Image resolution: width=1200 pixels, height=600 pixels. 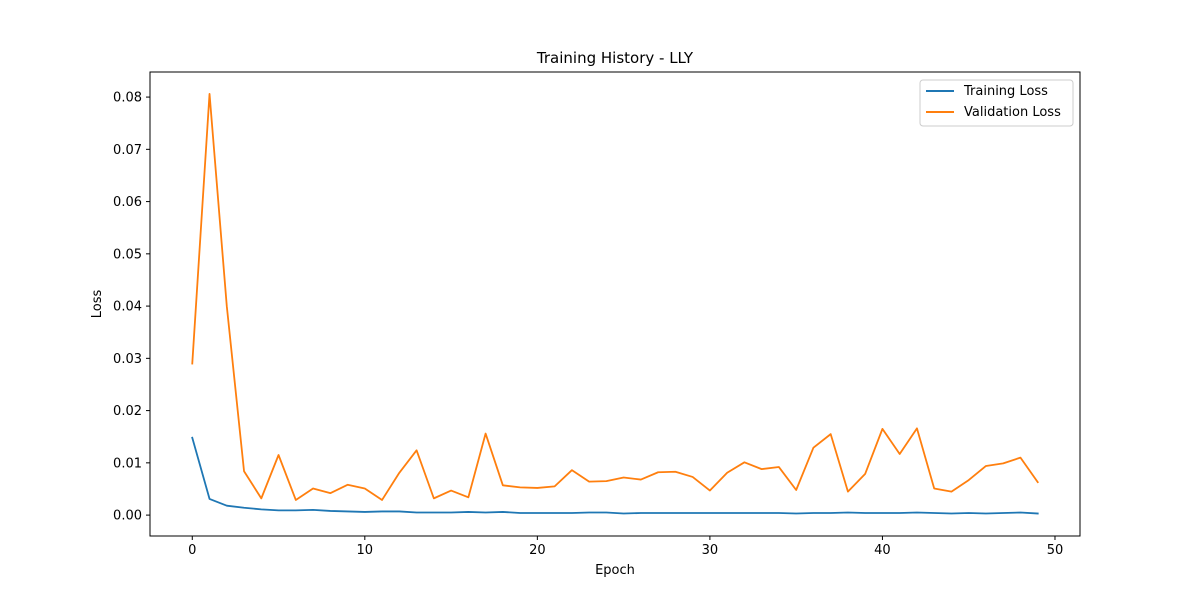 What do you see at coordinates (127, 411) in the screenshot?
I see `y-tick-label: 0.02` at bounding box center [127, 411].